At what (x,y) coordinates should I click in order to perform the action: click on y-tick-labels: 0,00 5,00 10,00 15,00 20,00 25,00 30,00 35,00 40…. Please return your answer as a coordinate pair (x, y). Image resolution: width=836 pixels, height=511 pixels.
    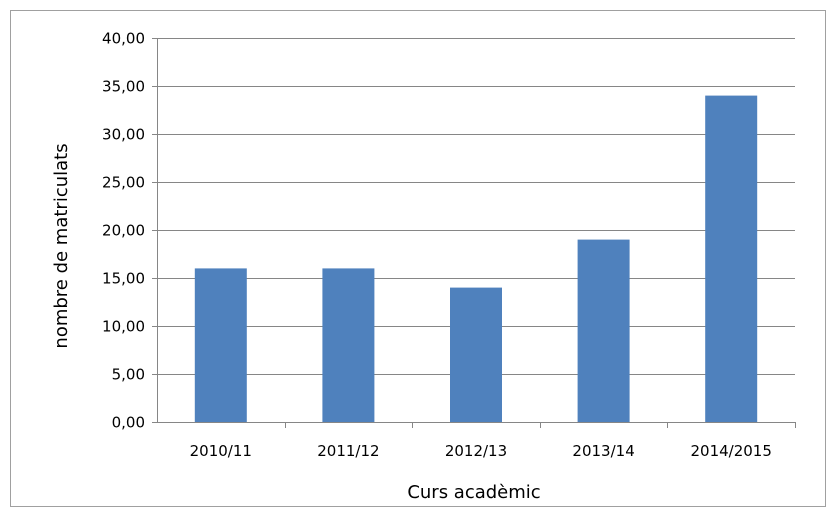
    Looking at the image, I should click on (123, 231).